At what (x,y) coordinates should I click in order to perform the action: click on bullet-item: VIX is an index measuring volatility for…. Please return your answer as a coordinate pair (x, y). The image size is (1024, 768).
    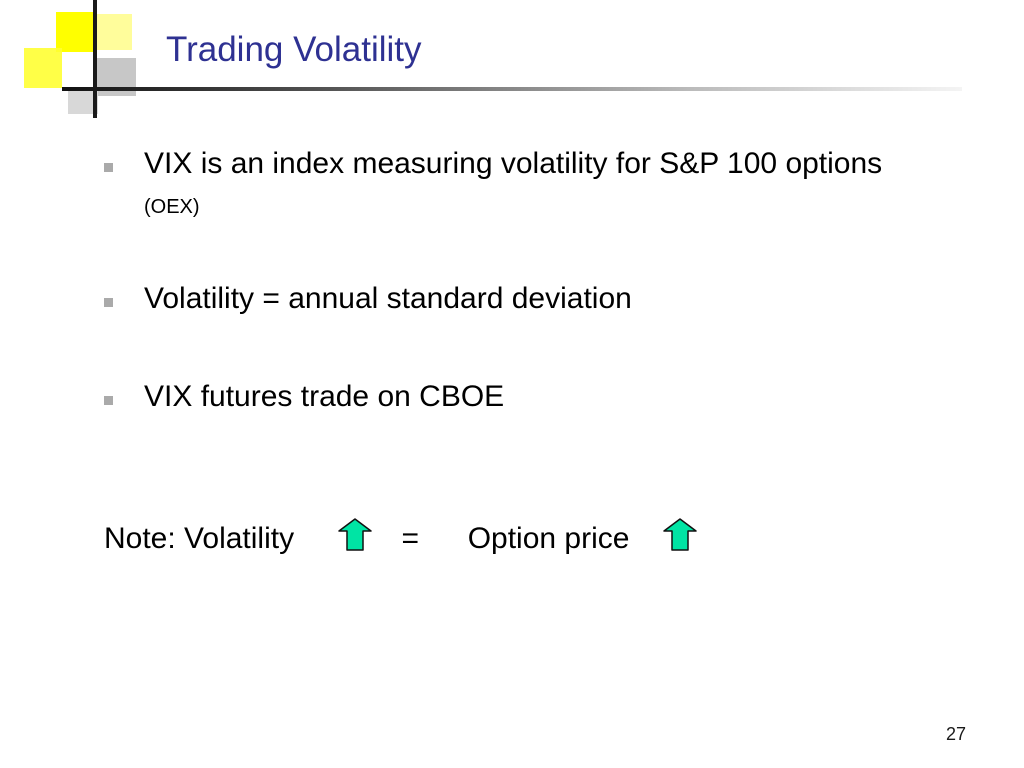
    Looking at the image, I should click on (504, 185).